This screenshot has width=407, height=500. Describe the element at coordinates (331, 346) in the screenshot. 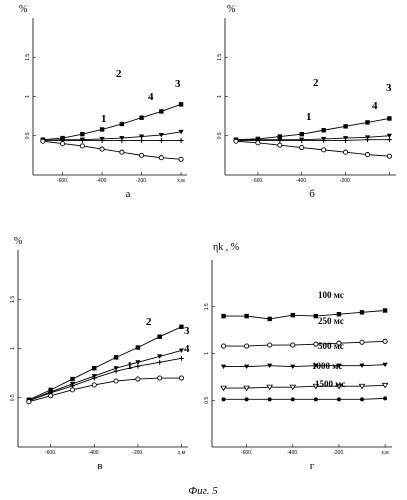

I see `series-label: 500 мс` at that location.